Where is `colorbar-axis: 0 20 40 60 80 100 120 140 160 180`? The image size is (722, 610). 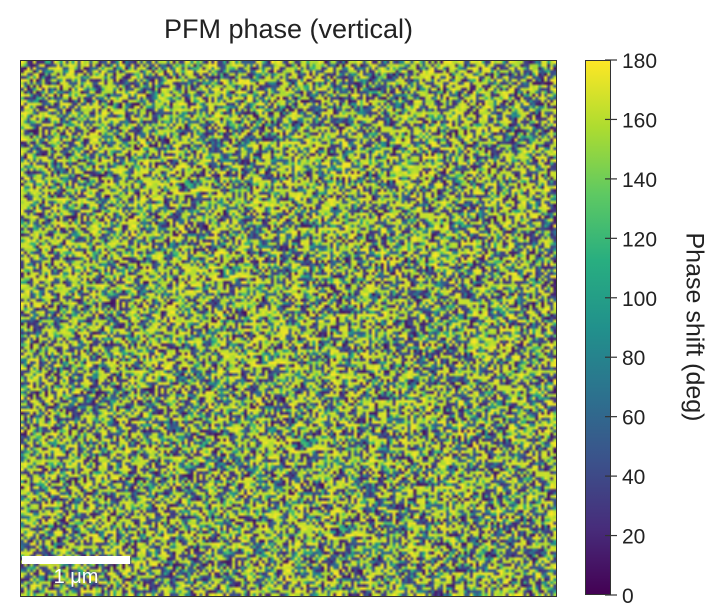
colorbar-axis: 0 20 40 60 80 100 120 140 160 180 is located at coordinates (631, 329).